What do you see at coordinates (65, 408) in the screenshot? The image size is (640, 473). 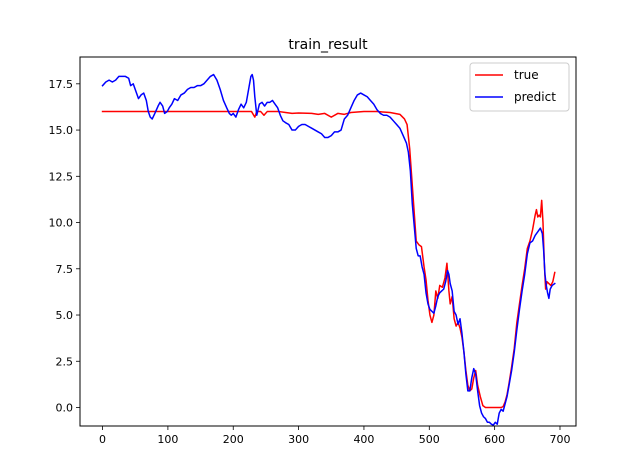 I see `y-tick-label: 0.0` at bounding box center [65, 408].